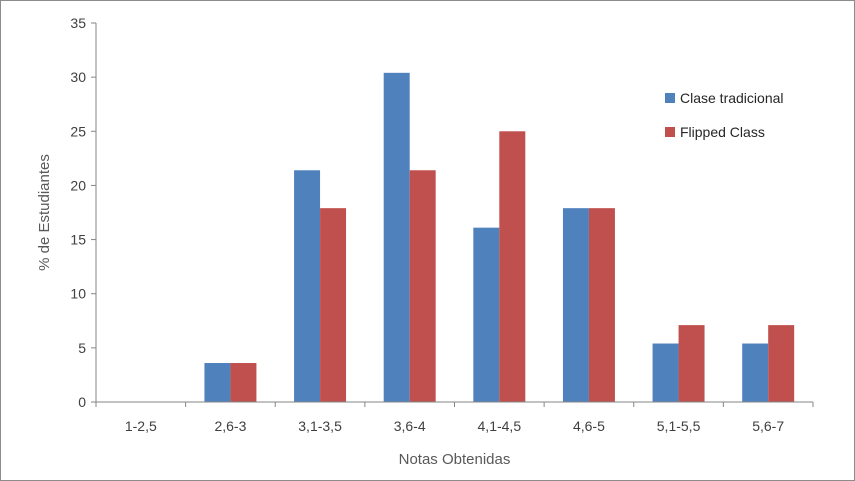 This screenshot has height=481, width=855. Describe the element at coordinates (732, 98) in the screenshot. I see `legend-label: Clase tradicional` at that location.